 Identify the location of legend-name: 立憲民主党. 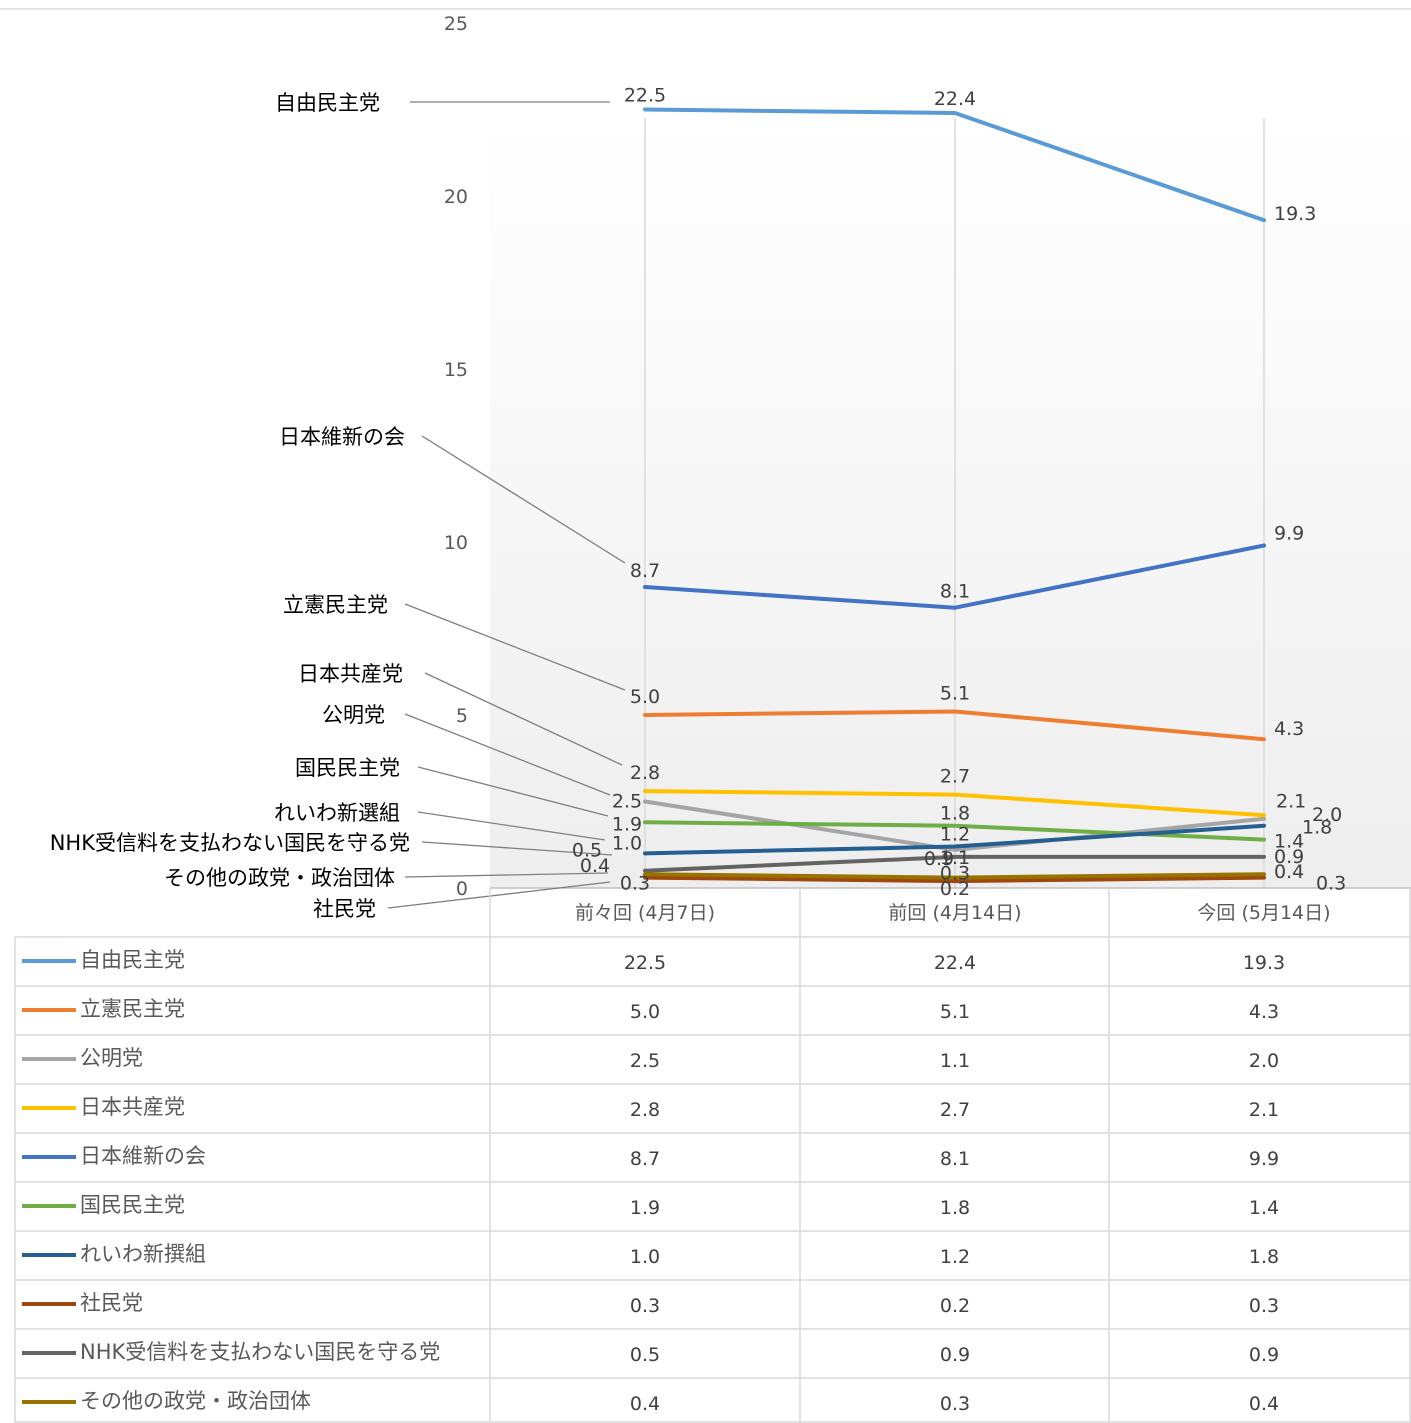
(132, 1009).